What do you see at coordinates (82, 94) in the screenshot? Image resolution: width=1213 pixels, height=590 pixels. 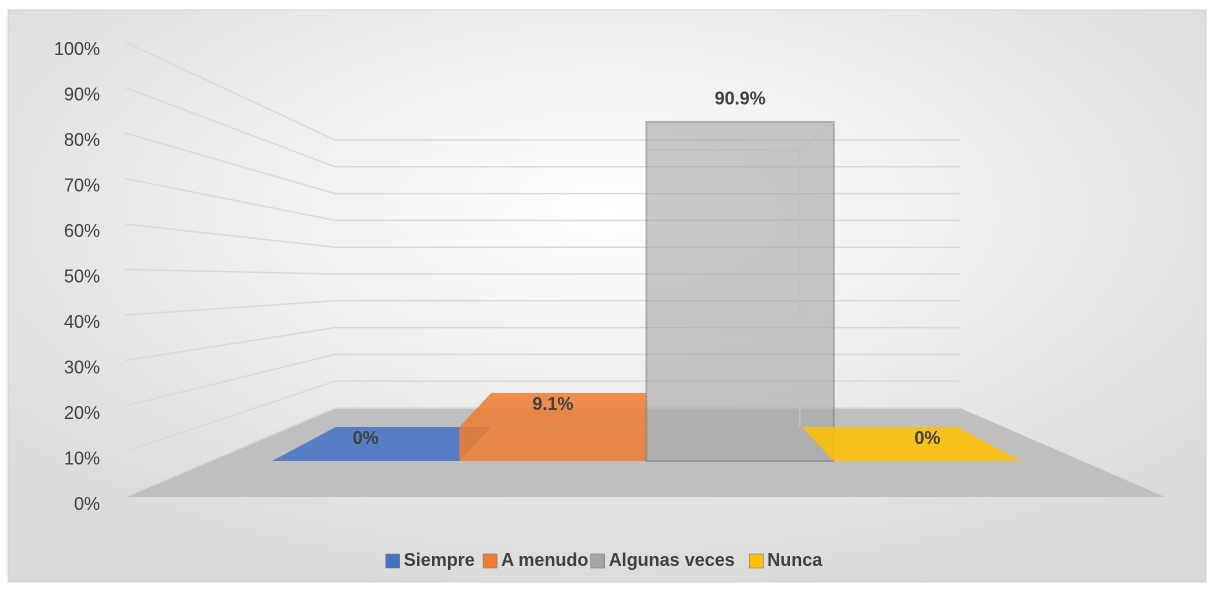 I see `y-tick-label: 90%` at bounding box center [82, 94].